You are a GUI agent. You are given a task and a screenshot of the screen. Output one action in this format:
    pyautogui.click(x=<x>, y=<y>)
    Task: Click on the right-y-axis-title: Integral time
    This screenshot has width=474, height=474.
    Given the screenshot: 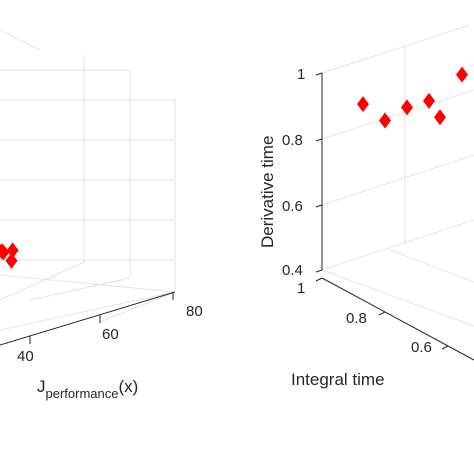 What is the action you would take?
    pyautogui.click(x=338, y=379)
    